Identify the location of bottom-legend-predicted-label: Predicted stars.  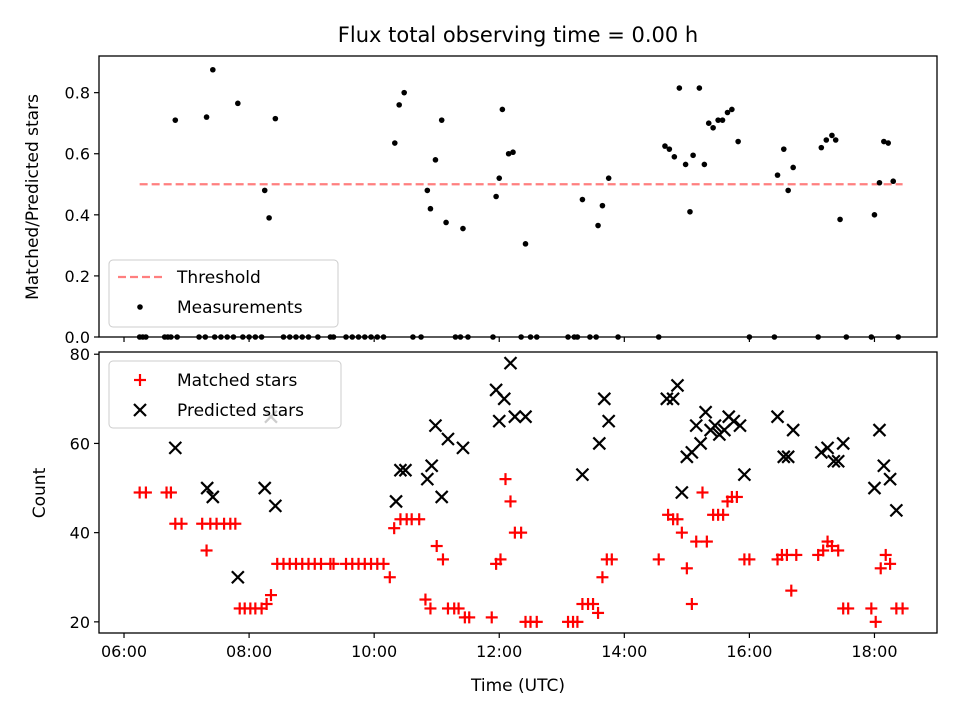
(240, 411).